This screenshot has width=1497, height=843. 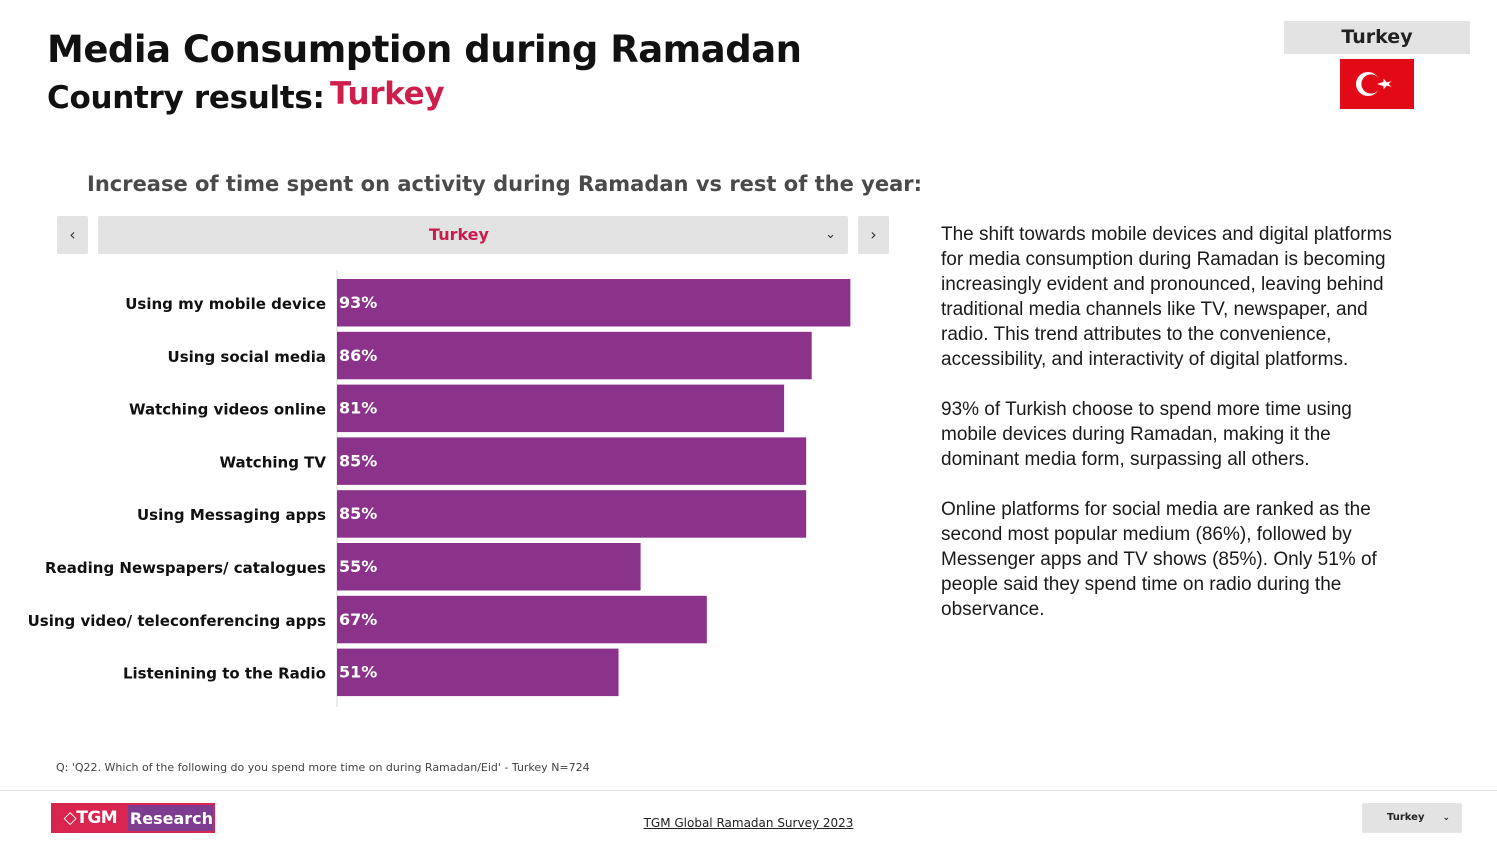 I want to click on country-badge: Turkey, so click(x=1377, y=37).